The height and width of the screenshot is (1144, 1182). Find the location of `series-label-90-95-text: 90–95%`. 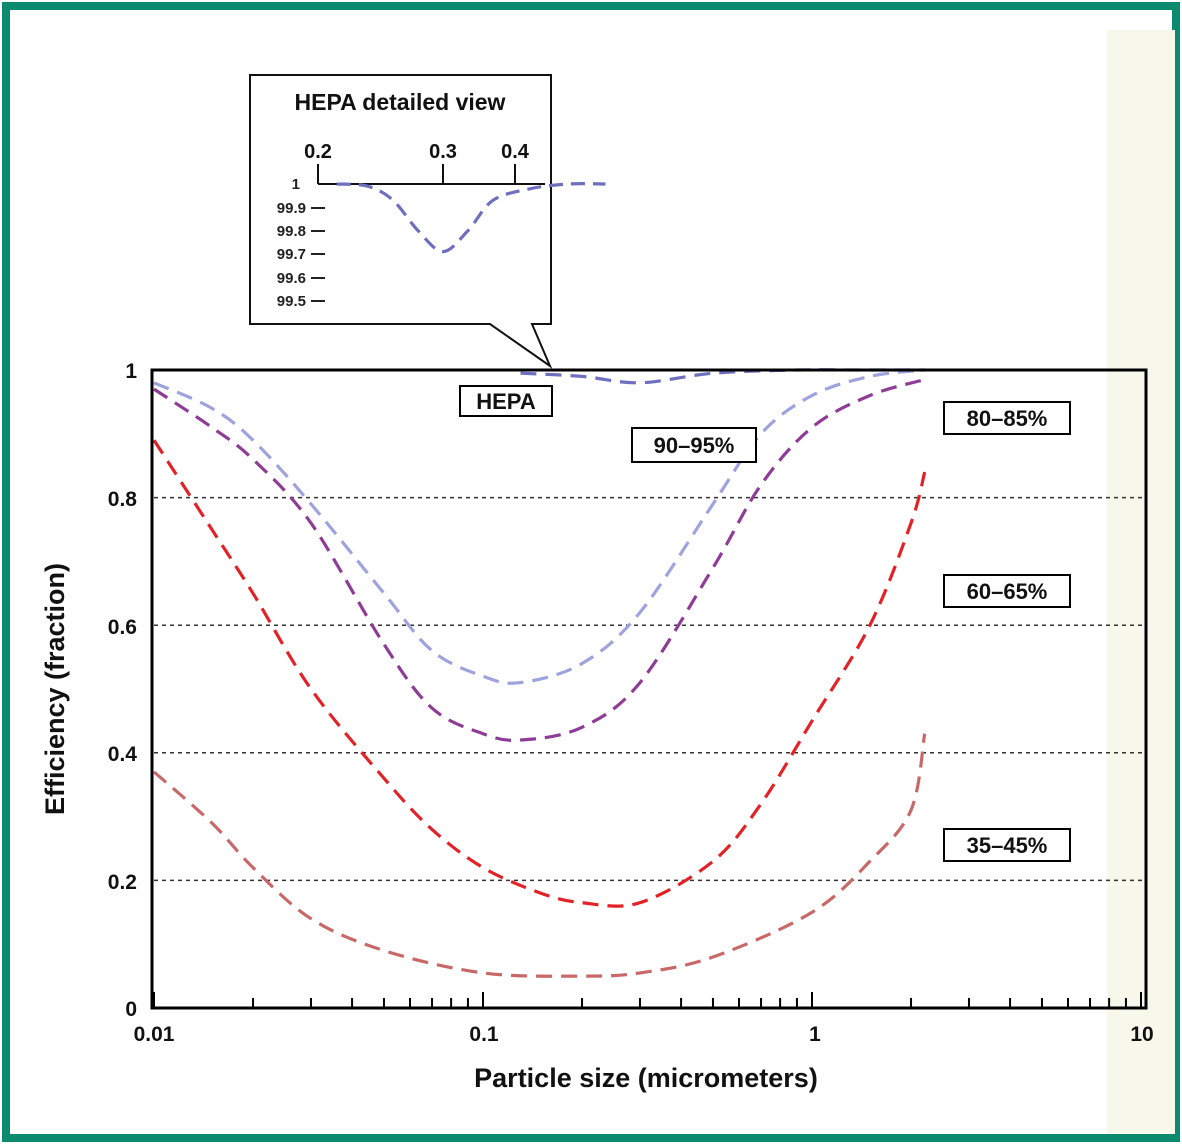

series-label-90-95-text: 90–95% is located at coordinates (694, 445).